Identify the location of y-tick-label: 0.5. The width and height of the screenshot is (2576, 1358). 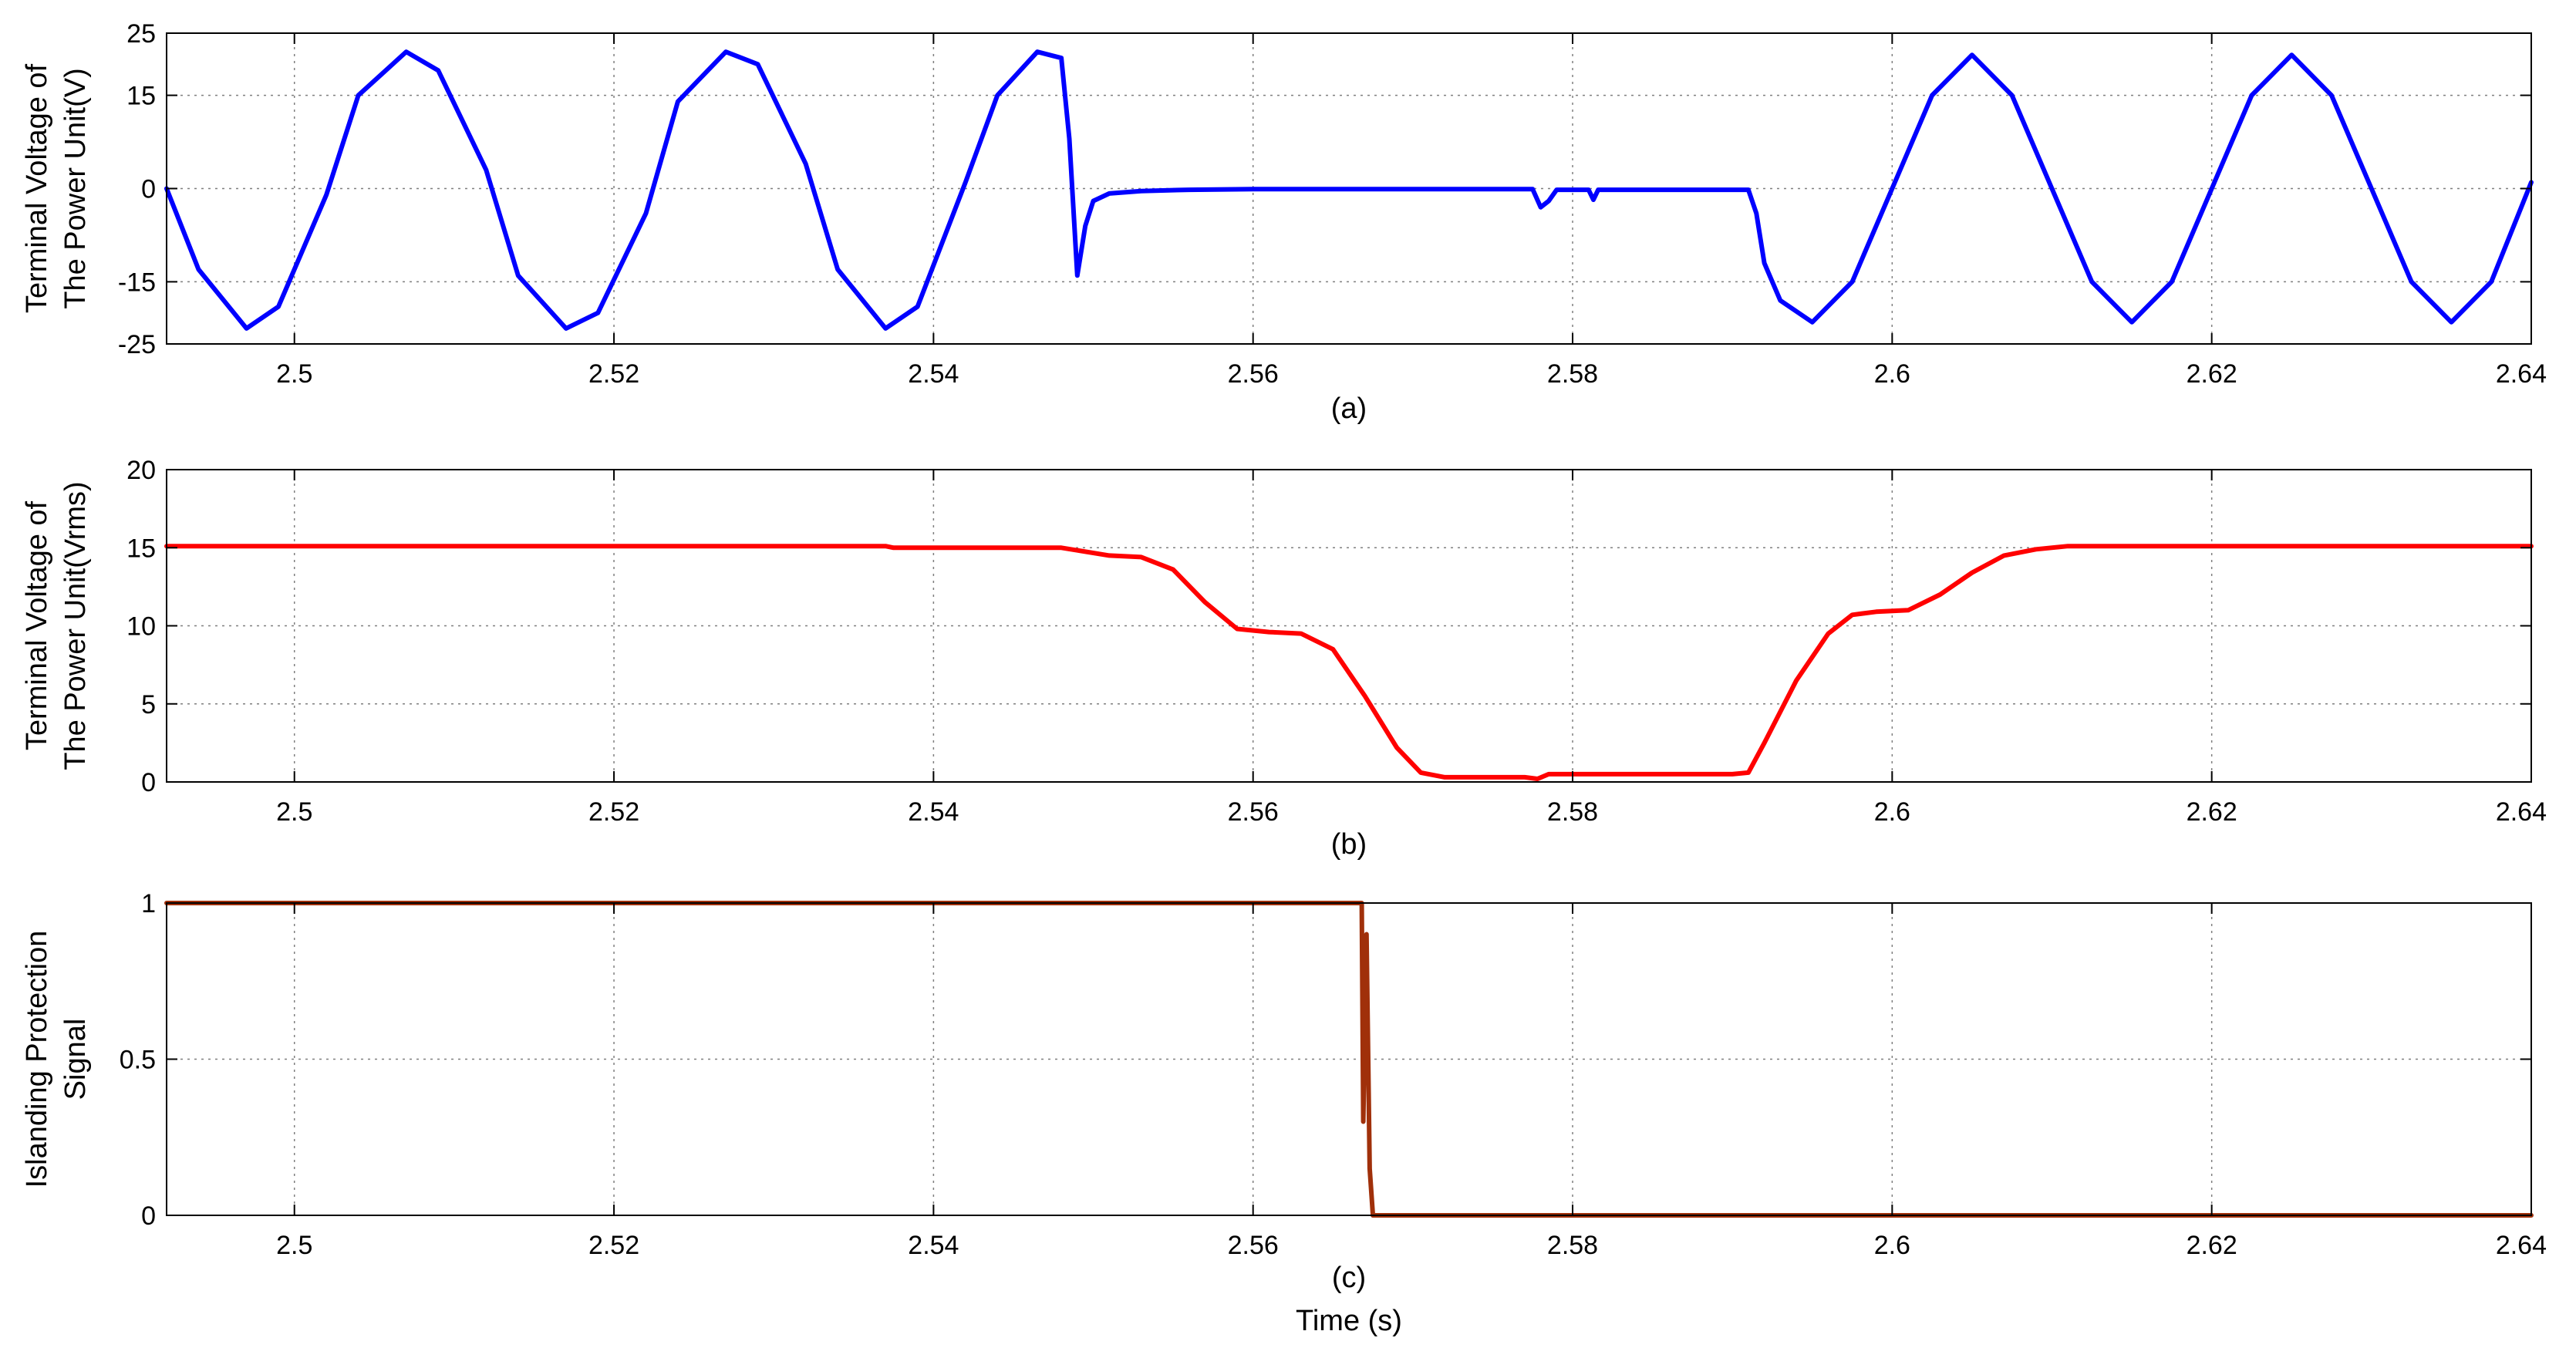
(138, 1060).